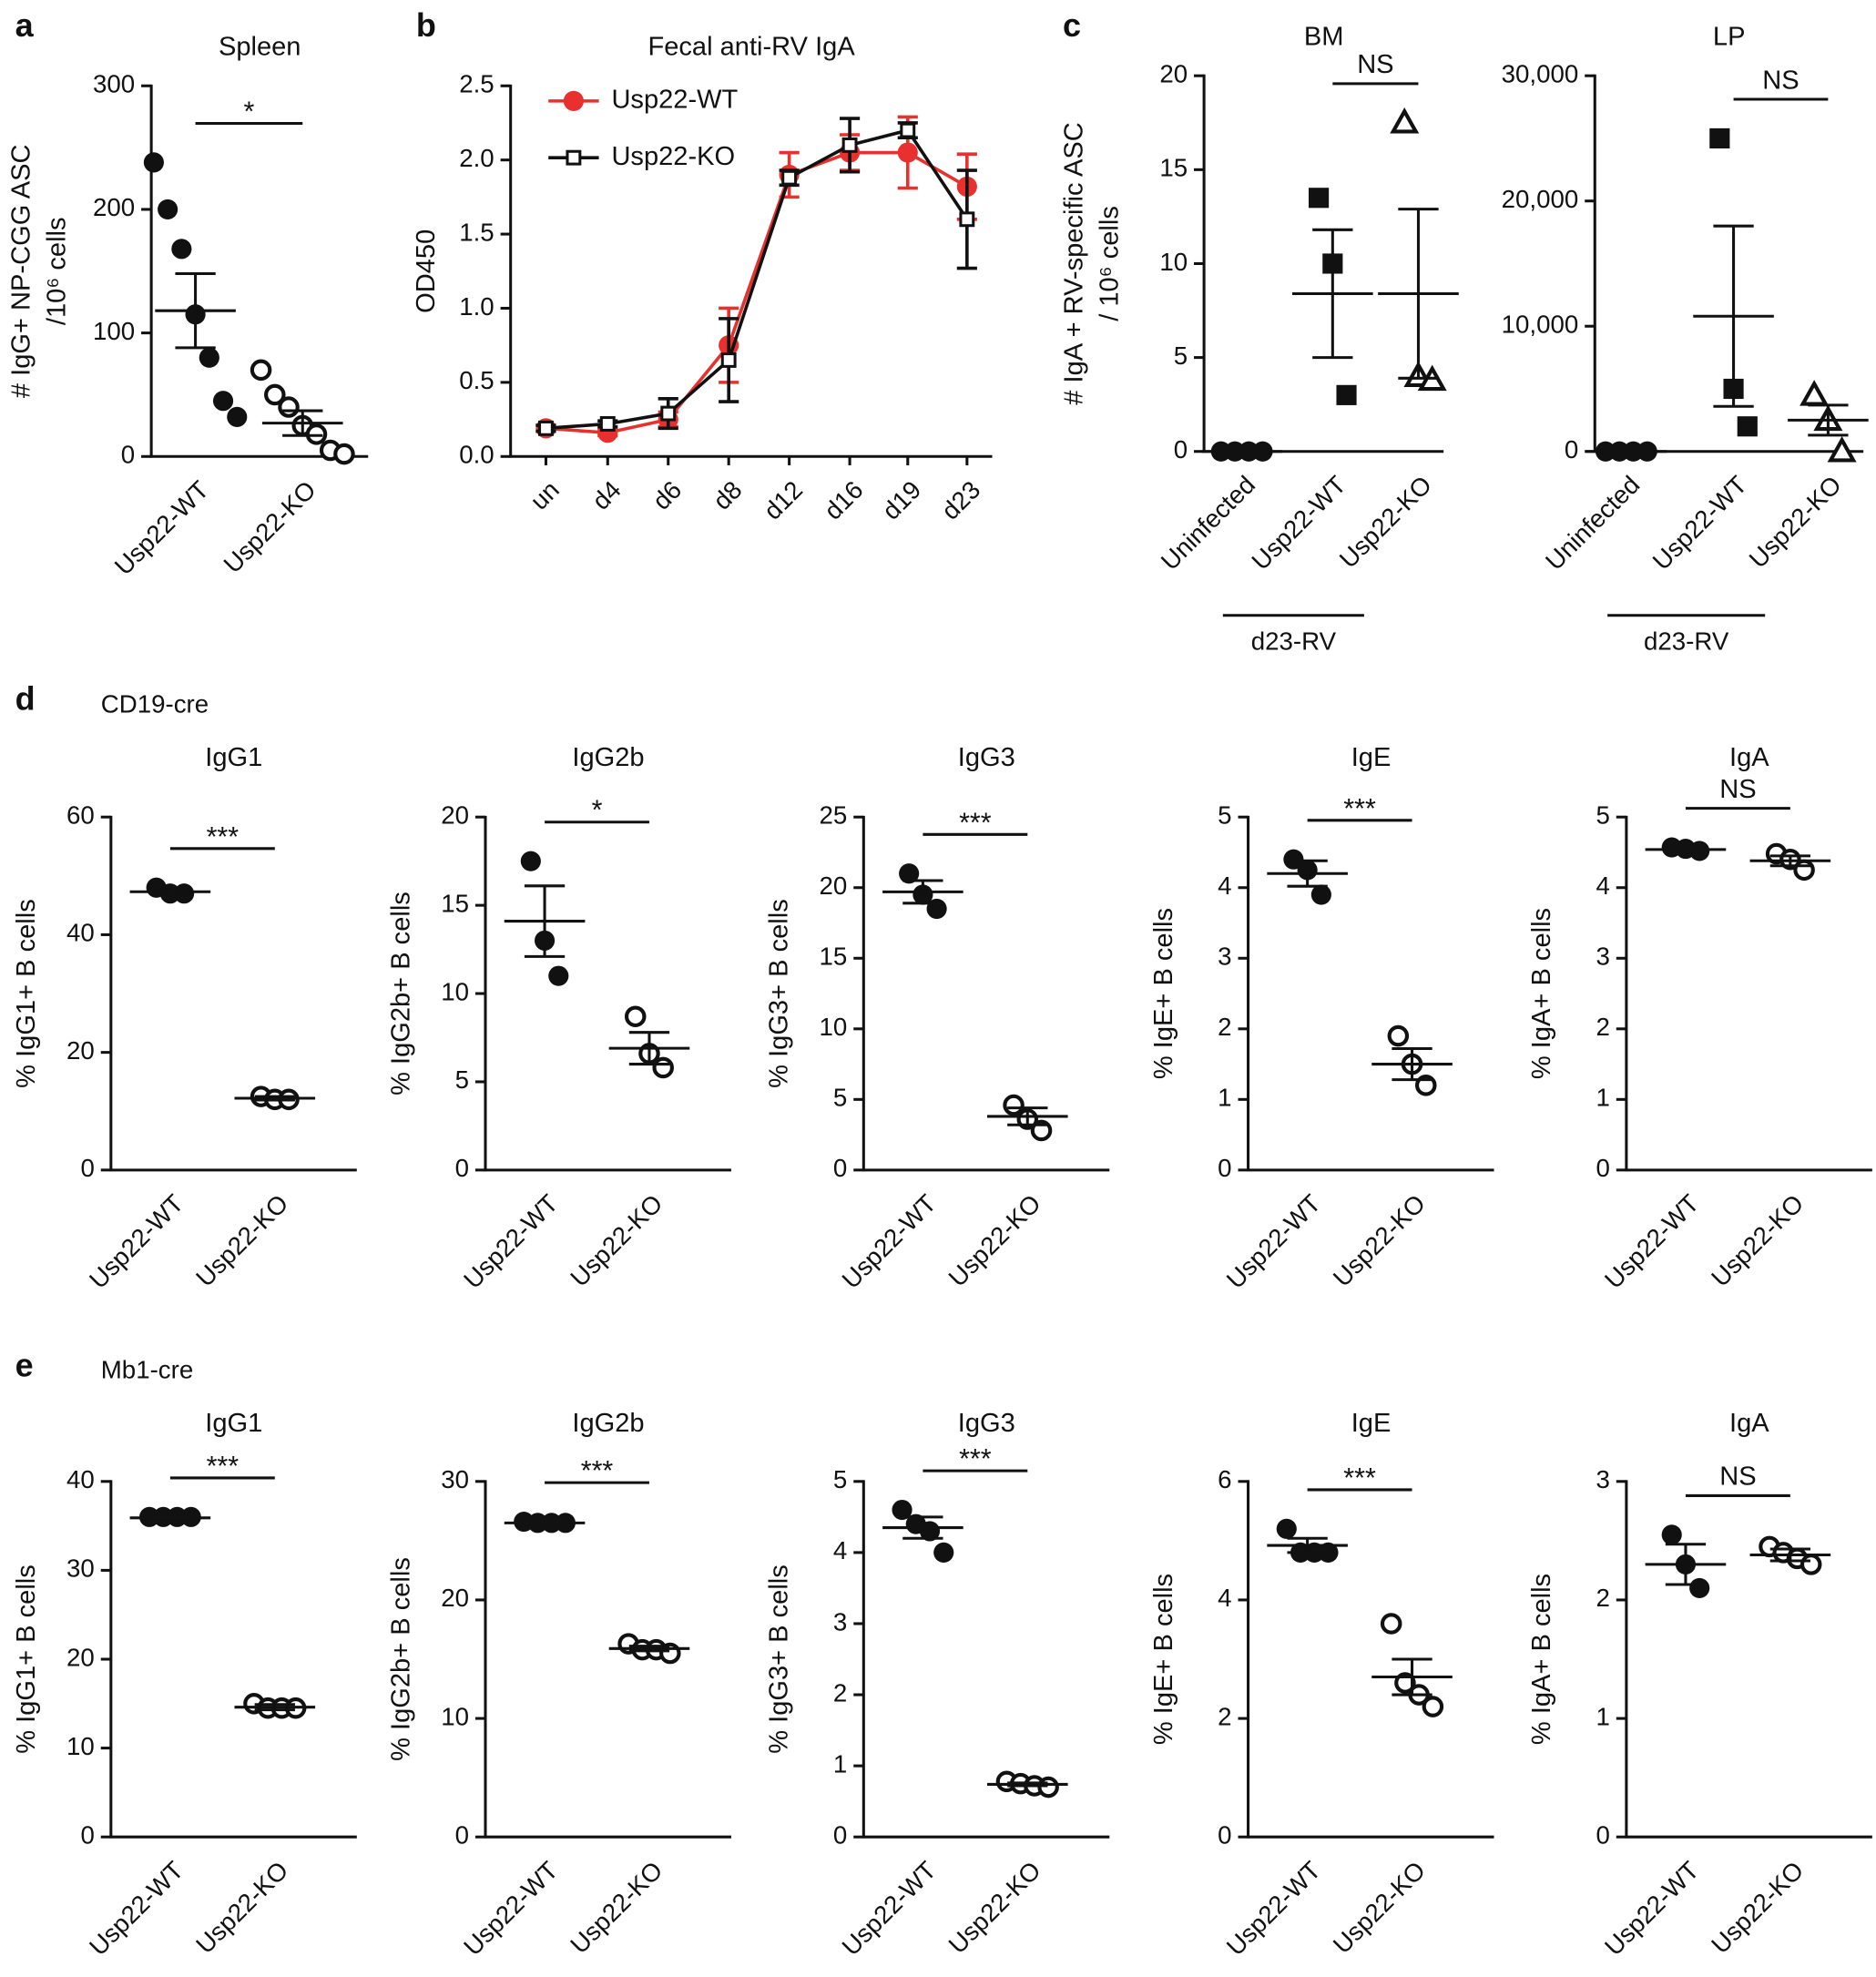 This screenshot has height=1977, width=1876. Describe the element at coordinates (840, 1550) in the screenshot. I see `y-tick-label: 4` at that location.